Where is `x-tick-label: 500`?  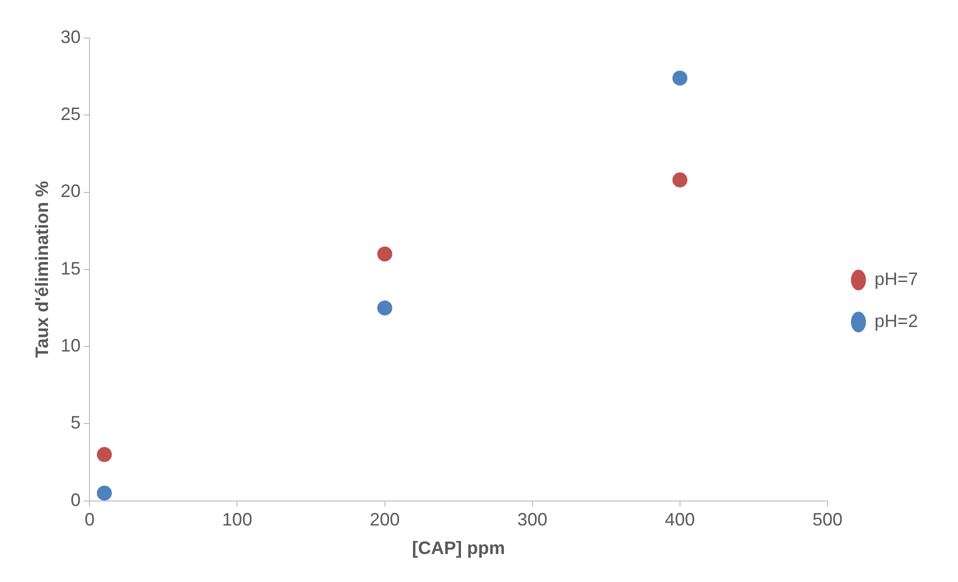
x-tick-label: 500 is located at coordinates (827, 520).